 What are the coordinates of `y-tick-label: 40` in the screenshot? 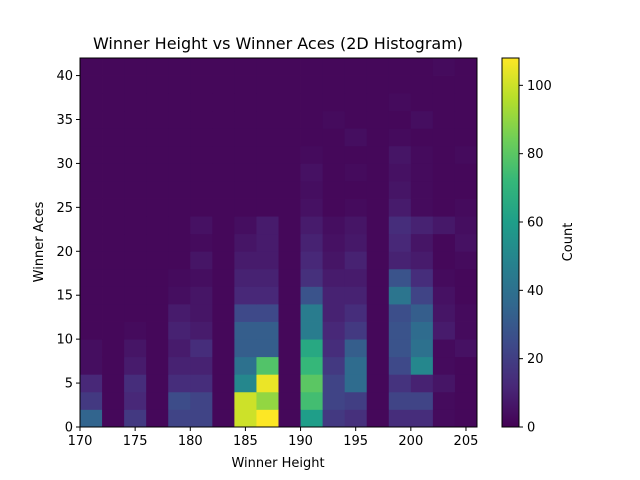 It's located at (64, 76).